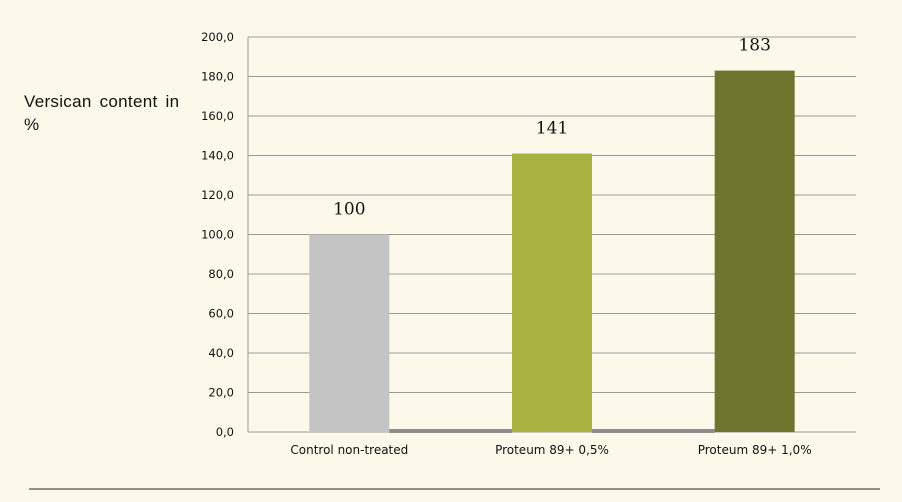  Describe the element at coordinates (217, 116) in the screenshot. I see `y-tick-label: 160,0` at that location.